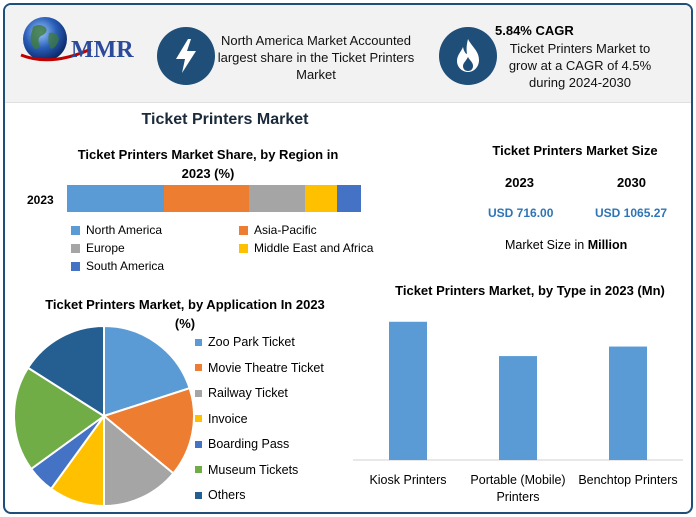 This screenshot has height=517, width=696. Describe the element at coordinates (631, 213) in the screenshot. I see `size-value-2030: USD 1065.27` at that location.